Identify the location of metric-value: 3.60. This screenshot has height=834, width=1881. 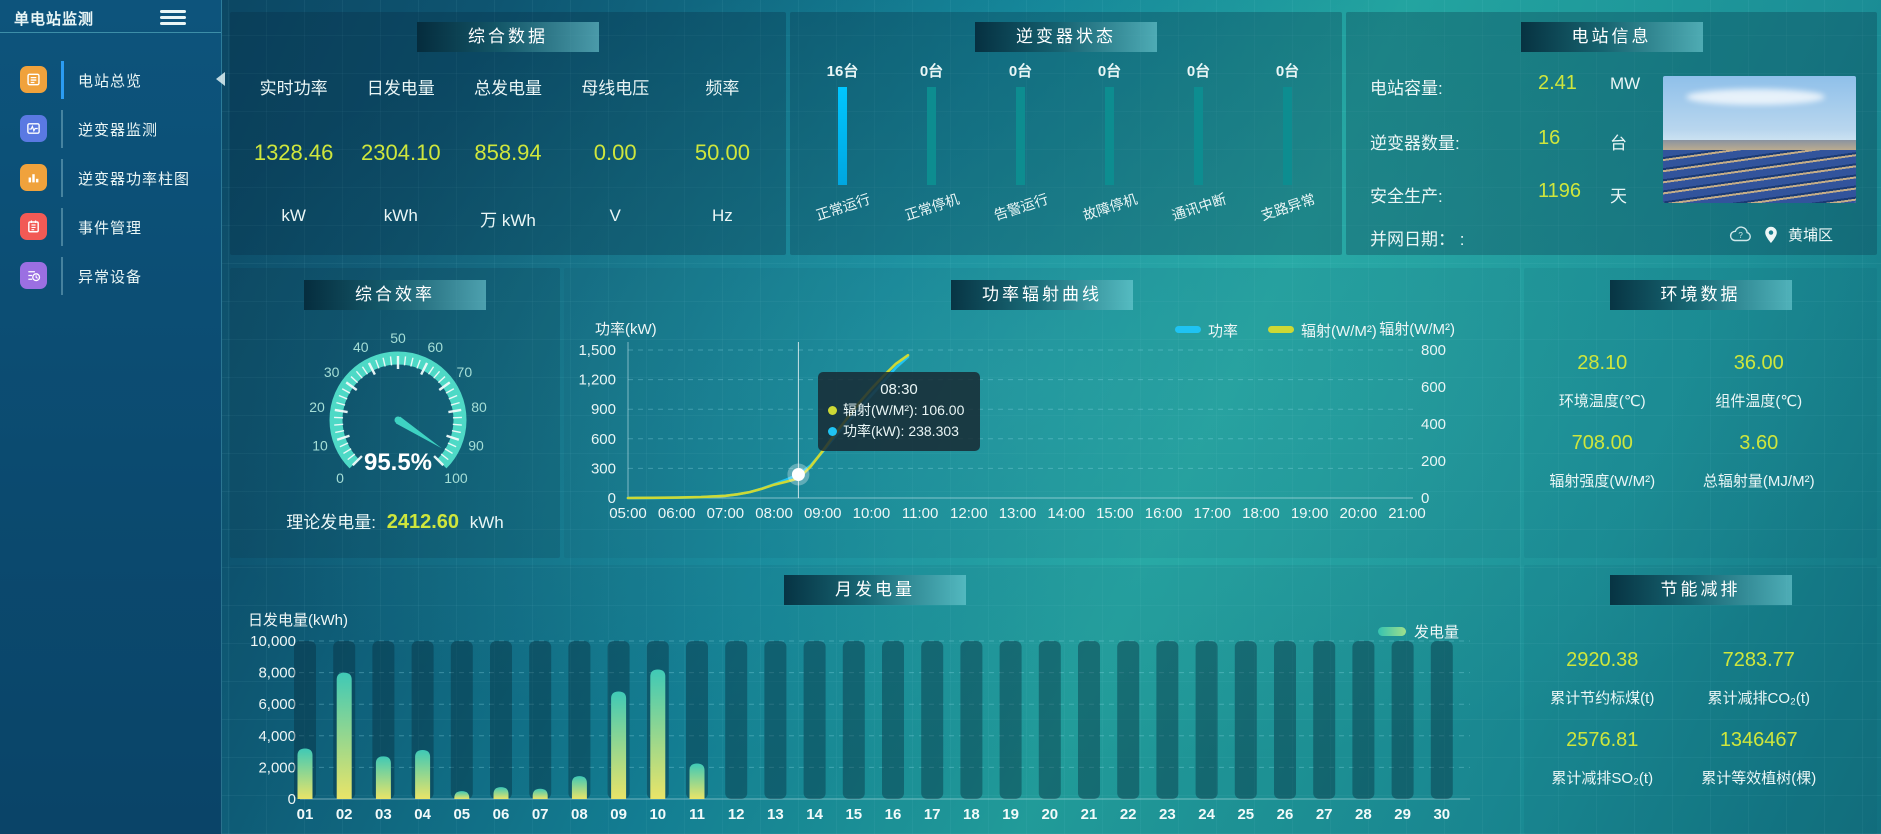
(1759, 443).